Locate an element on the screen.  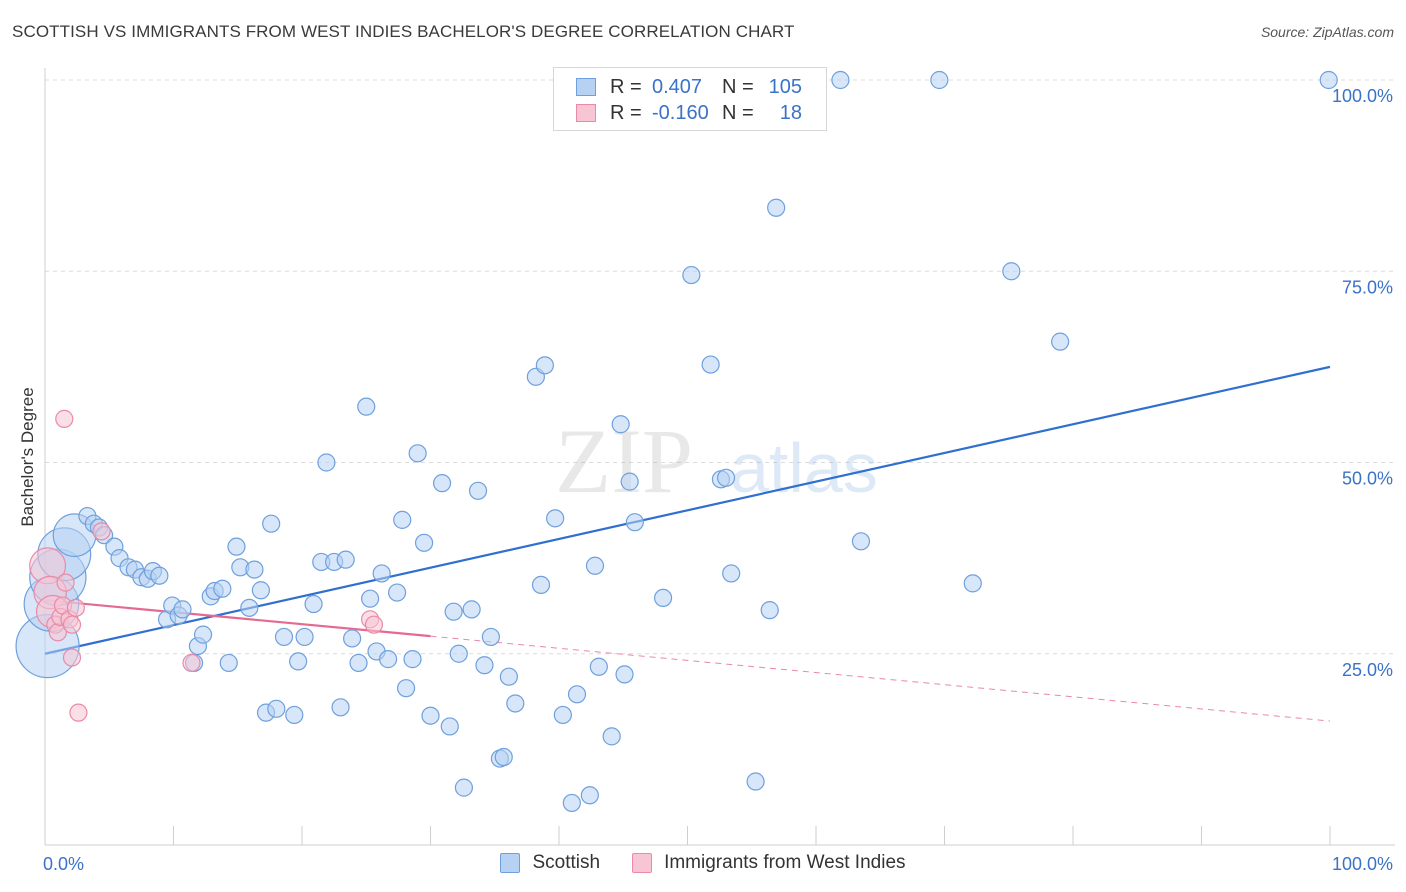
series-legend: Scottish Immigrants from West Indies is located at coordinates (703, 863).